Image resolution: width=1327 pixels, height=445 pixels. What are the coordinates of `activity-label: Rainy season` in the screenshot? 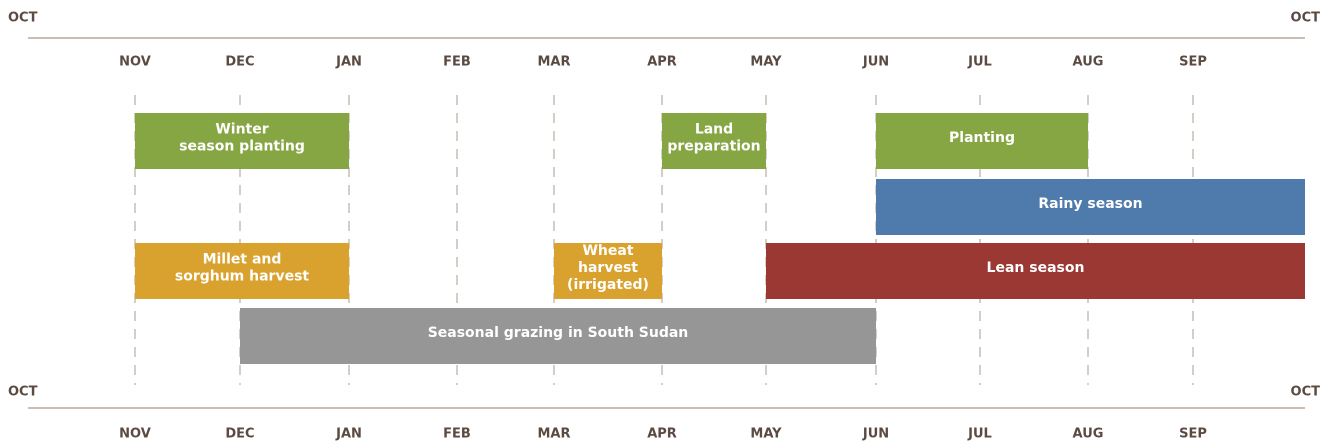 It's located at (1090, 204).